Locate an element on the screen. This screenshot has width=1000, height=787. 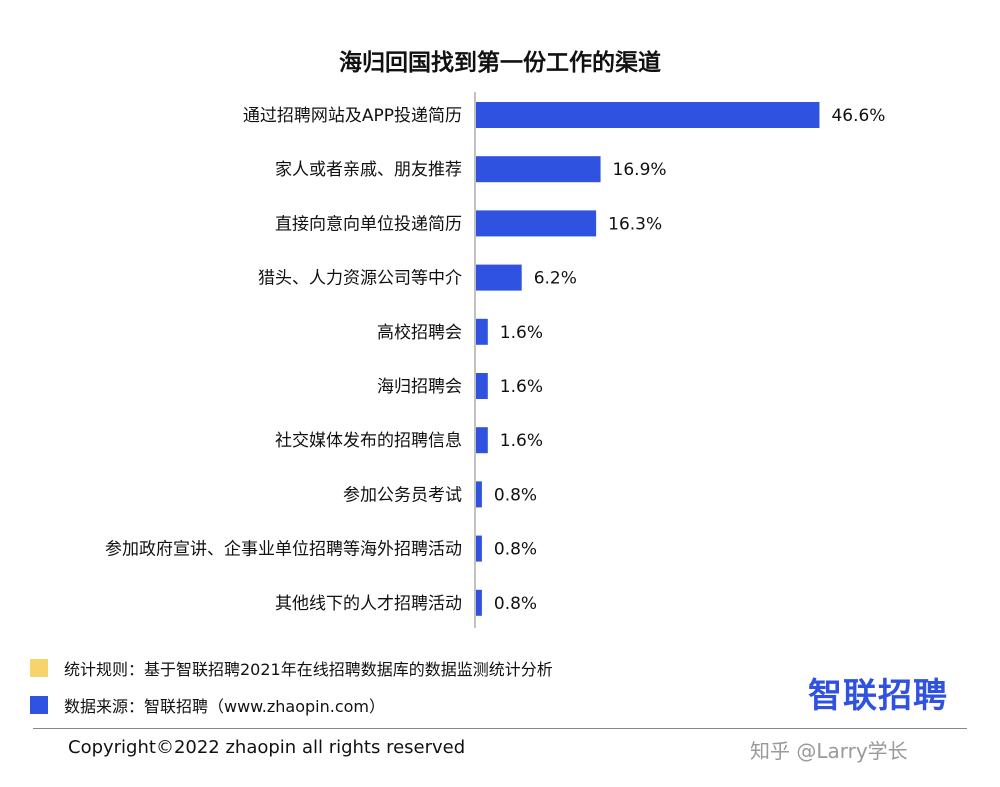
category-label: 参加政府宣讲、企事业单位招聘等海外招聘活动 is located at coordinates (283, 550).